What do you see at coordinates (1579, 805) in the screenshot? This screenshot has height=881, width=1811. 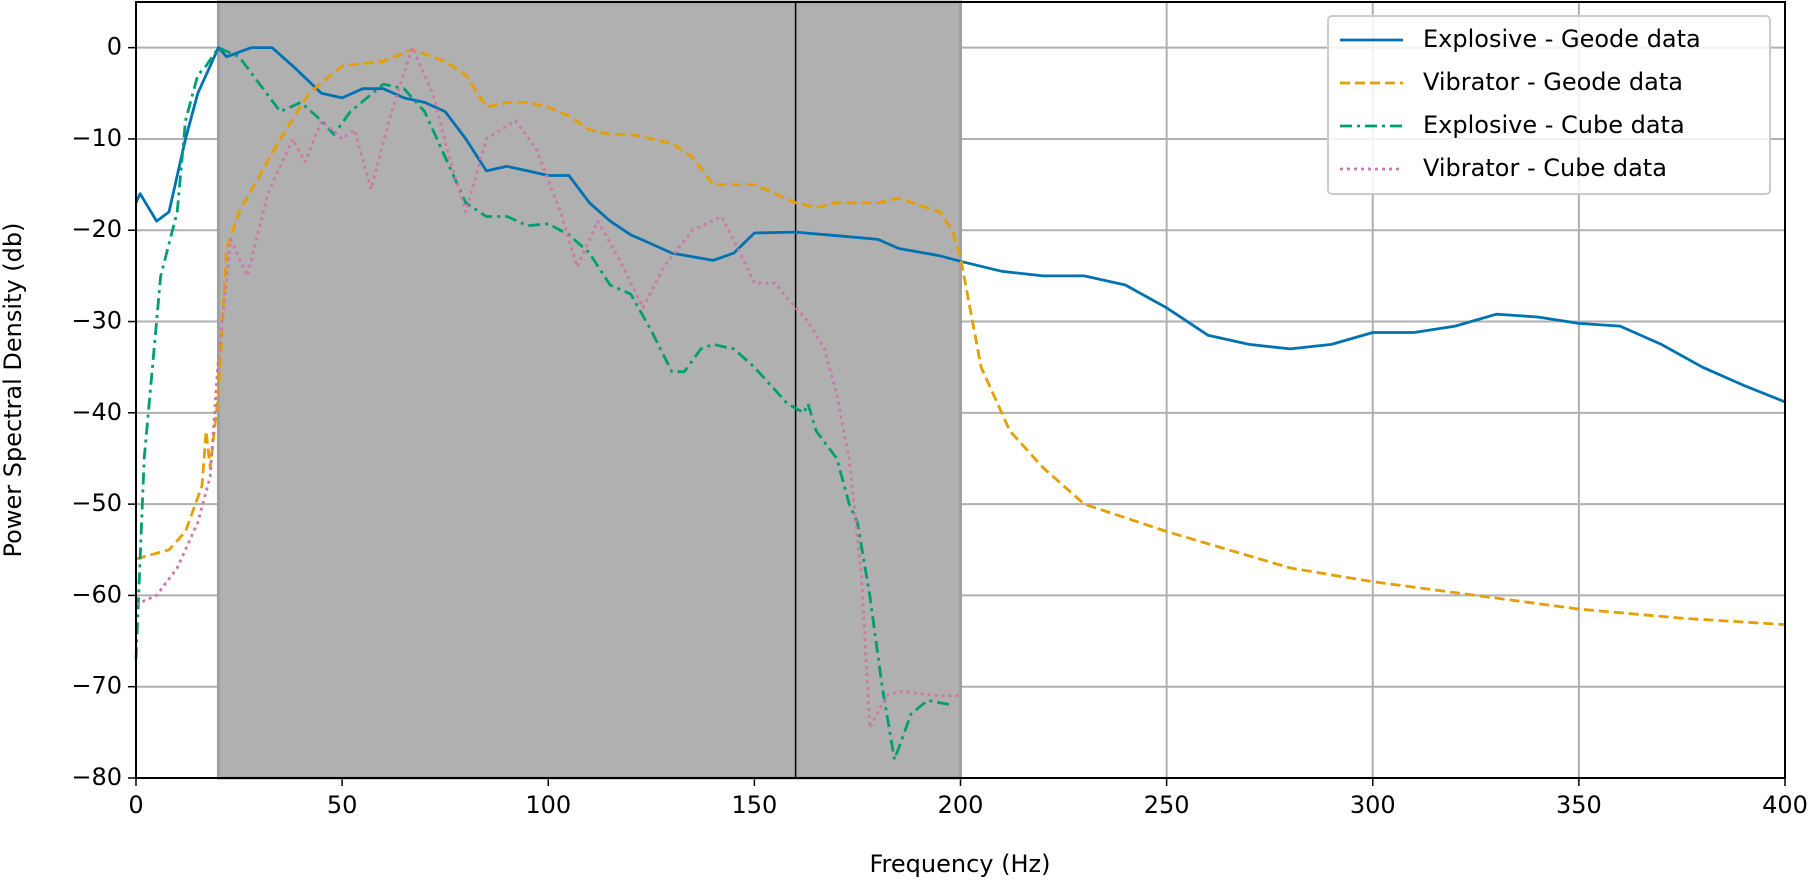 I see `x-tick-label: 350` at bounding box center [1579, 805].